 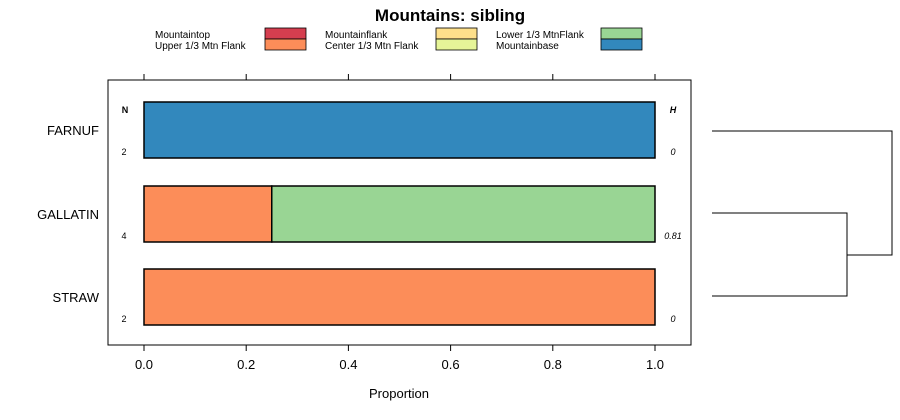 What do you see at coordinates (144, 364) in the screenshot?
I see `x-tick-label: 0.0` at bounding box center [144, 364].